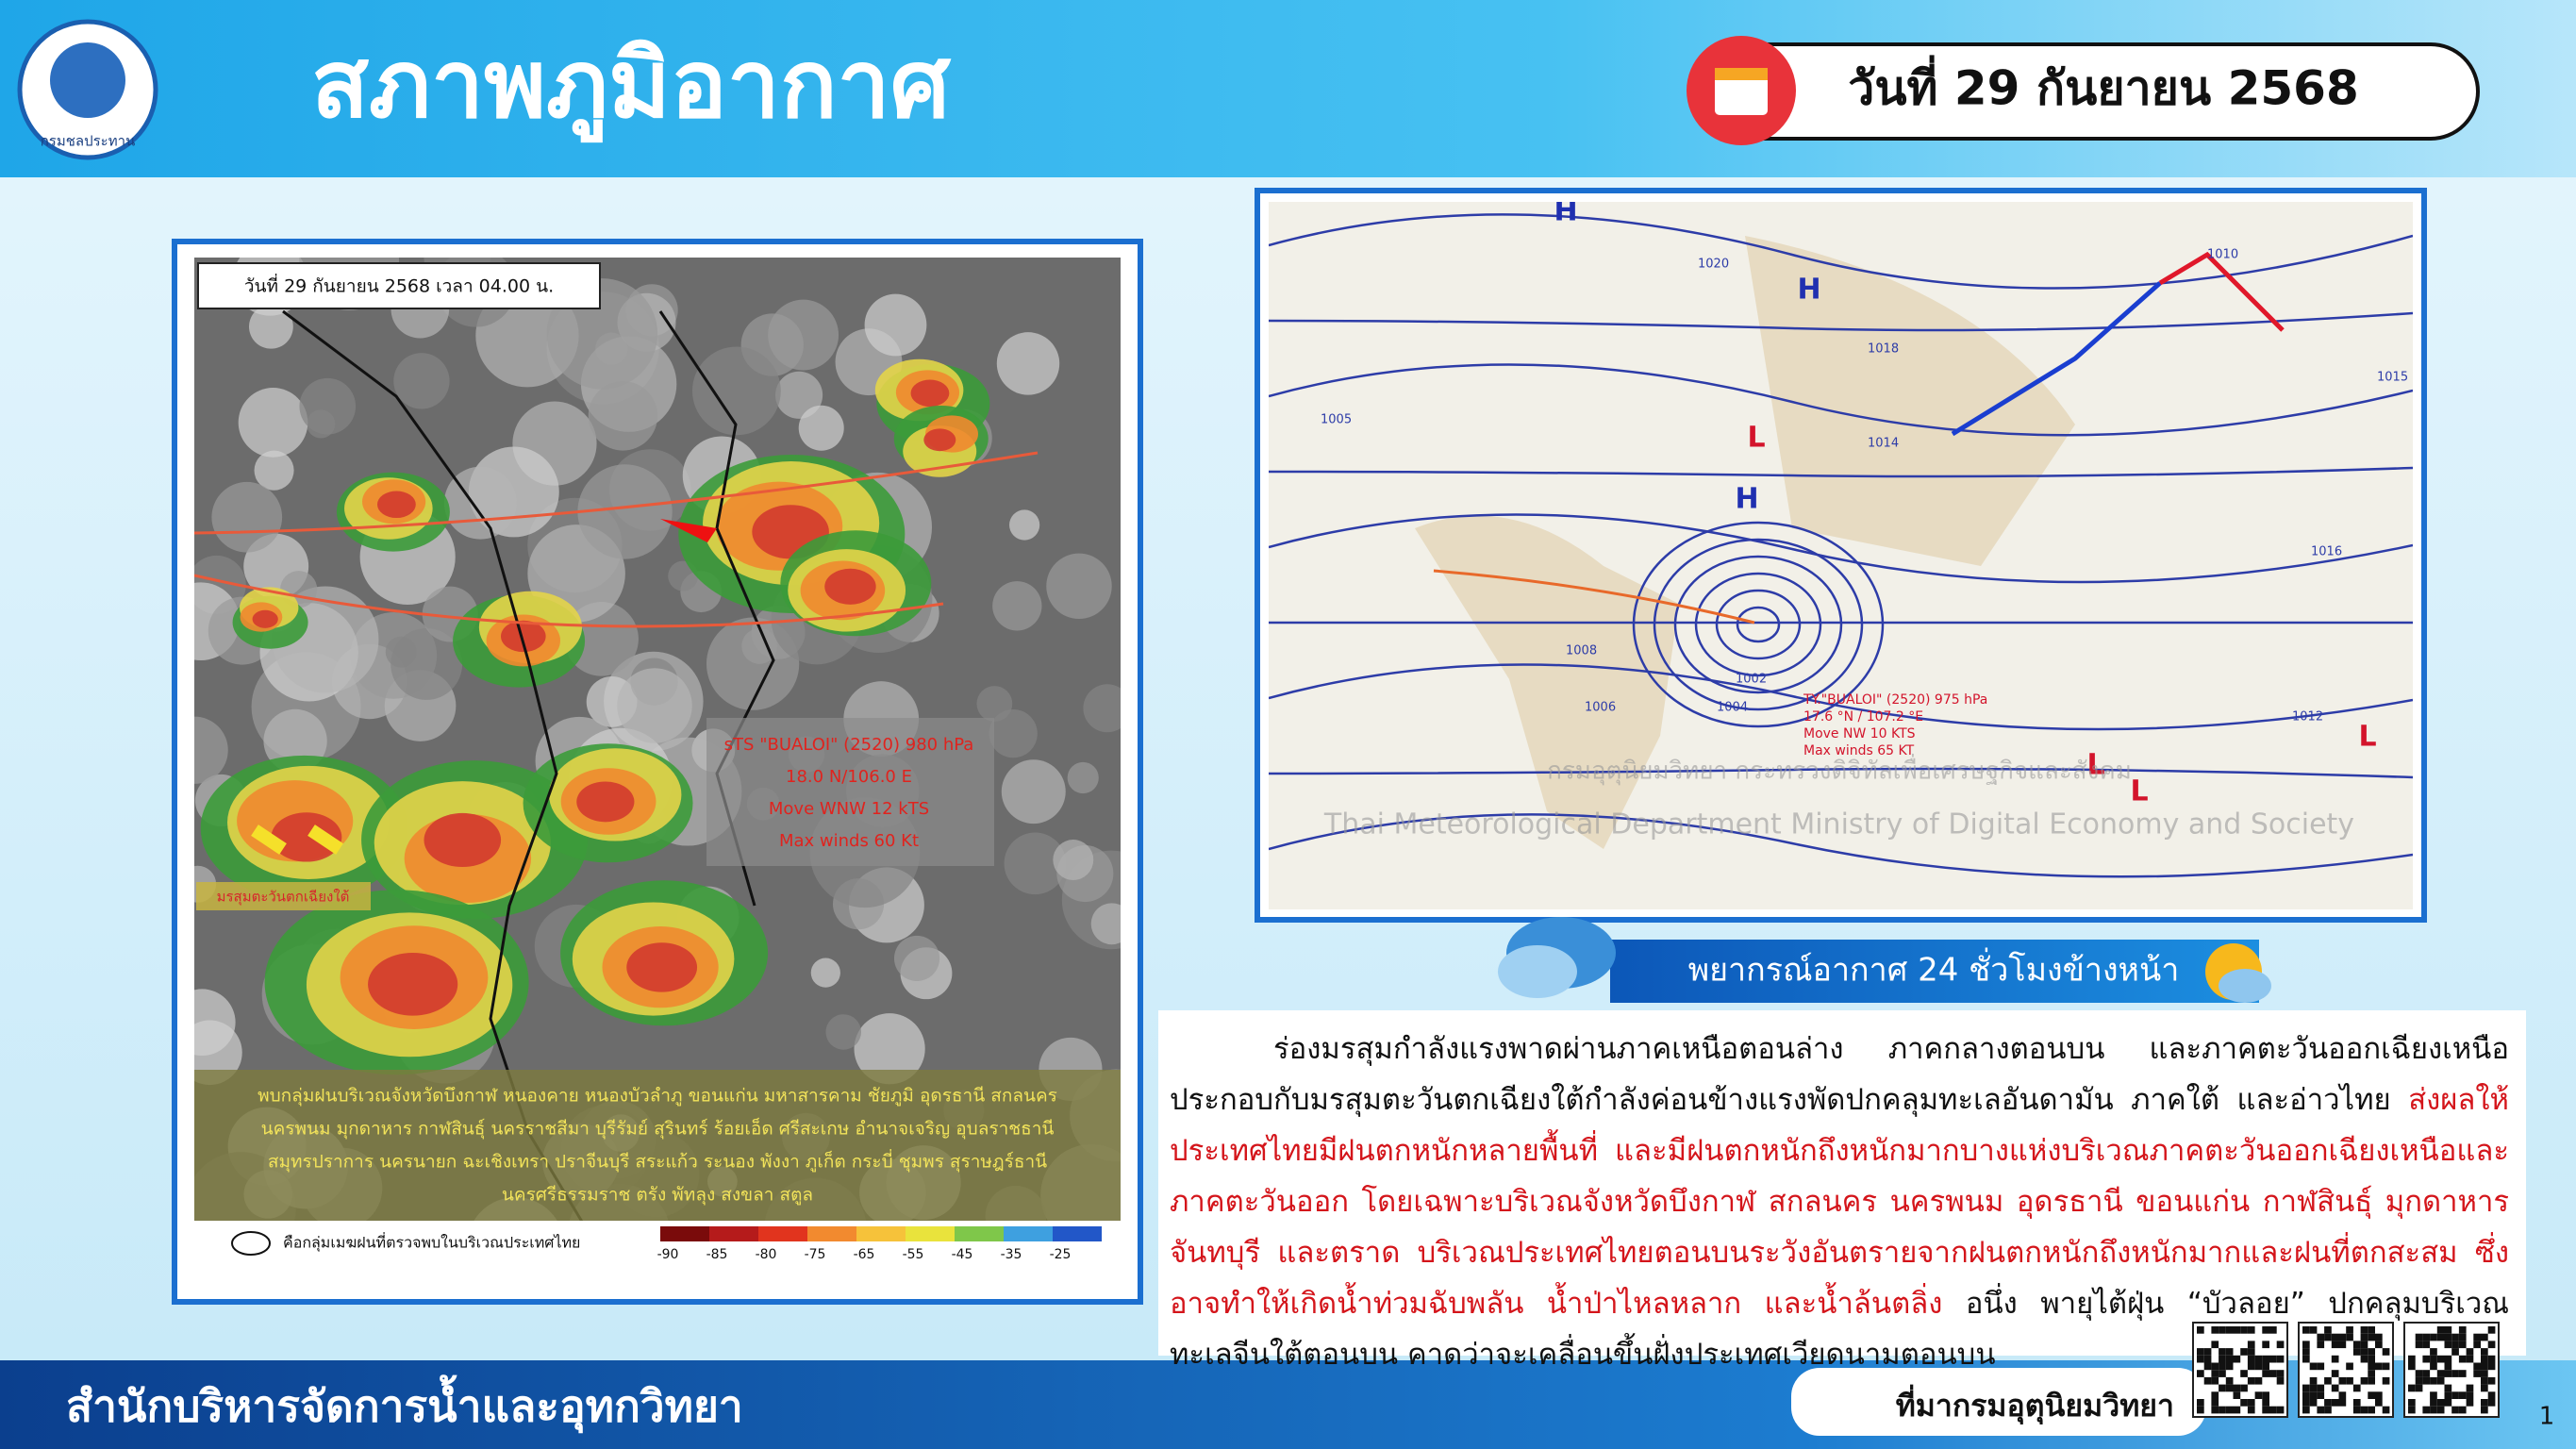  What do you see at coordinates (2547, 1417) in the screenshot?
I see `page-number: 1` at bounding box center [2547, 1417].